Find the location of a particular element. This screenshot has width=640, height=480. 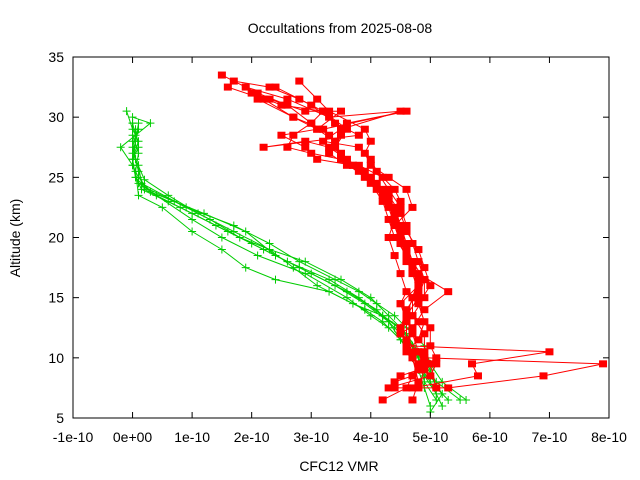

x-tick-label: 6e-10 is located at coordinates (490, 437).